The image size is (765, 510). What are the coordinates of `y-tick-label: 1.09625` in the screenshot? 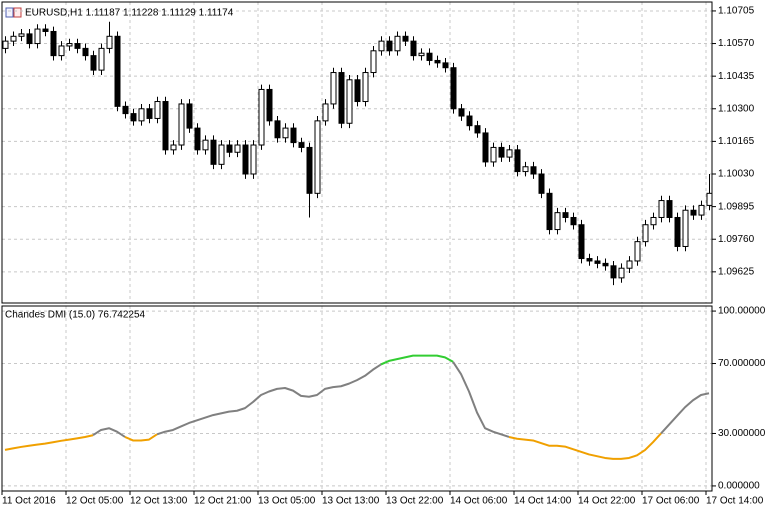 It's located at (736, 271).